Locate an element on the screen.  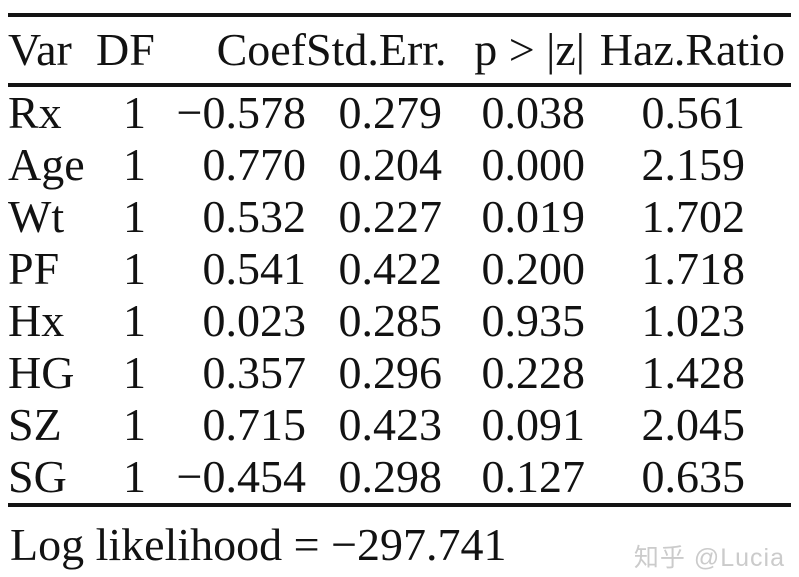
cell-stderr: 0.279 is located at coordinates (390, 112).